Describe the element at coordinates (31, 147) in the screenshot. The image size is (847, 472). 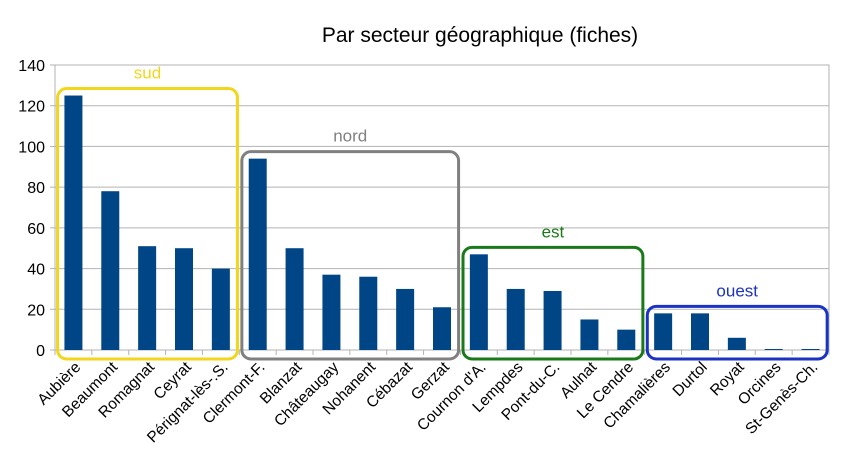
I see `y-tick-label: 100` at that location.